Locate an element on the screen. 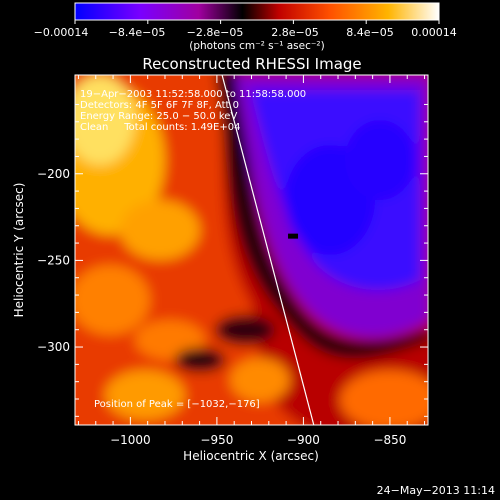 The image size is (500, 500). x-tick-label: −850 is located at coordinates (389, 440).